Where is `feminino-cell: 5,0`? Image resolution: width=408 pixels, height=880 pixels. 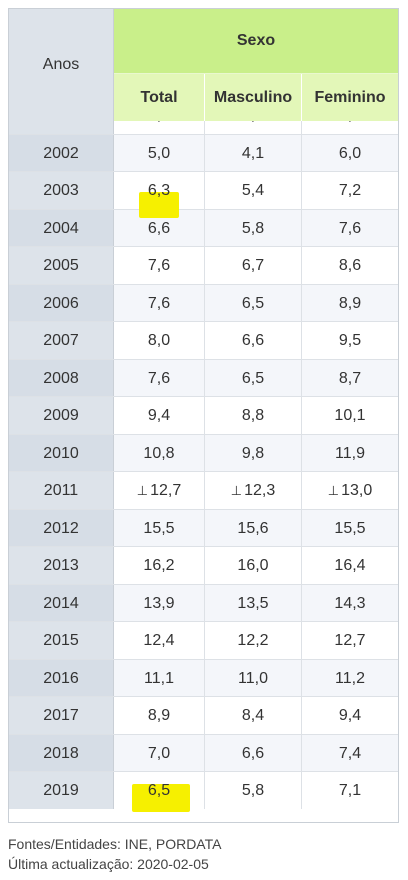 feminino-cell: 5,0 is located at coordinates (350, 127).